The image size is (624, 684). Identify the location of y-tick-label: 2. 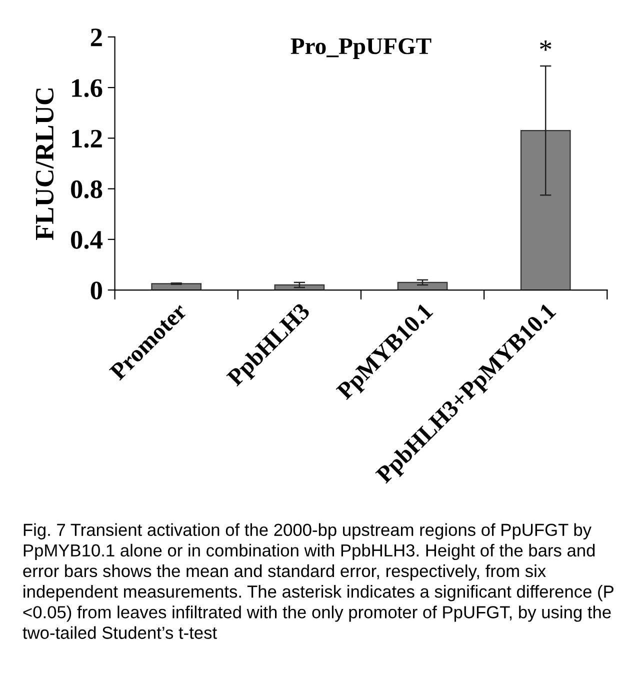
(96, 37).